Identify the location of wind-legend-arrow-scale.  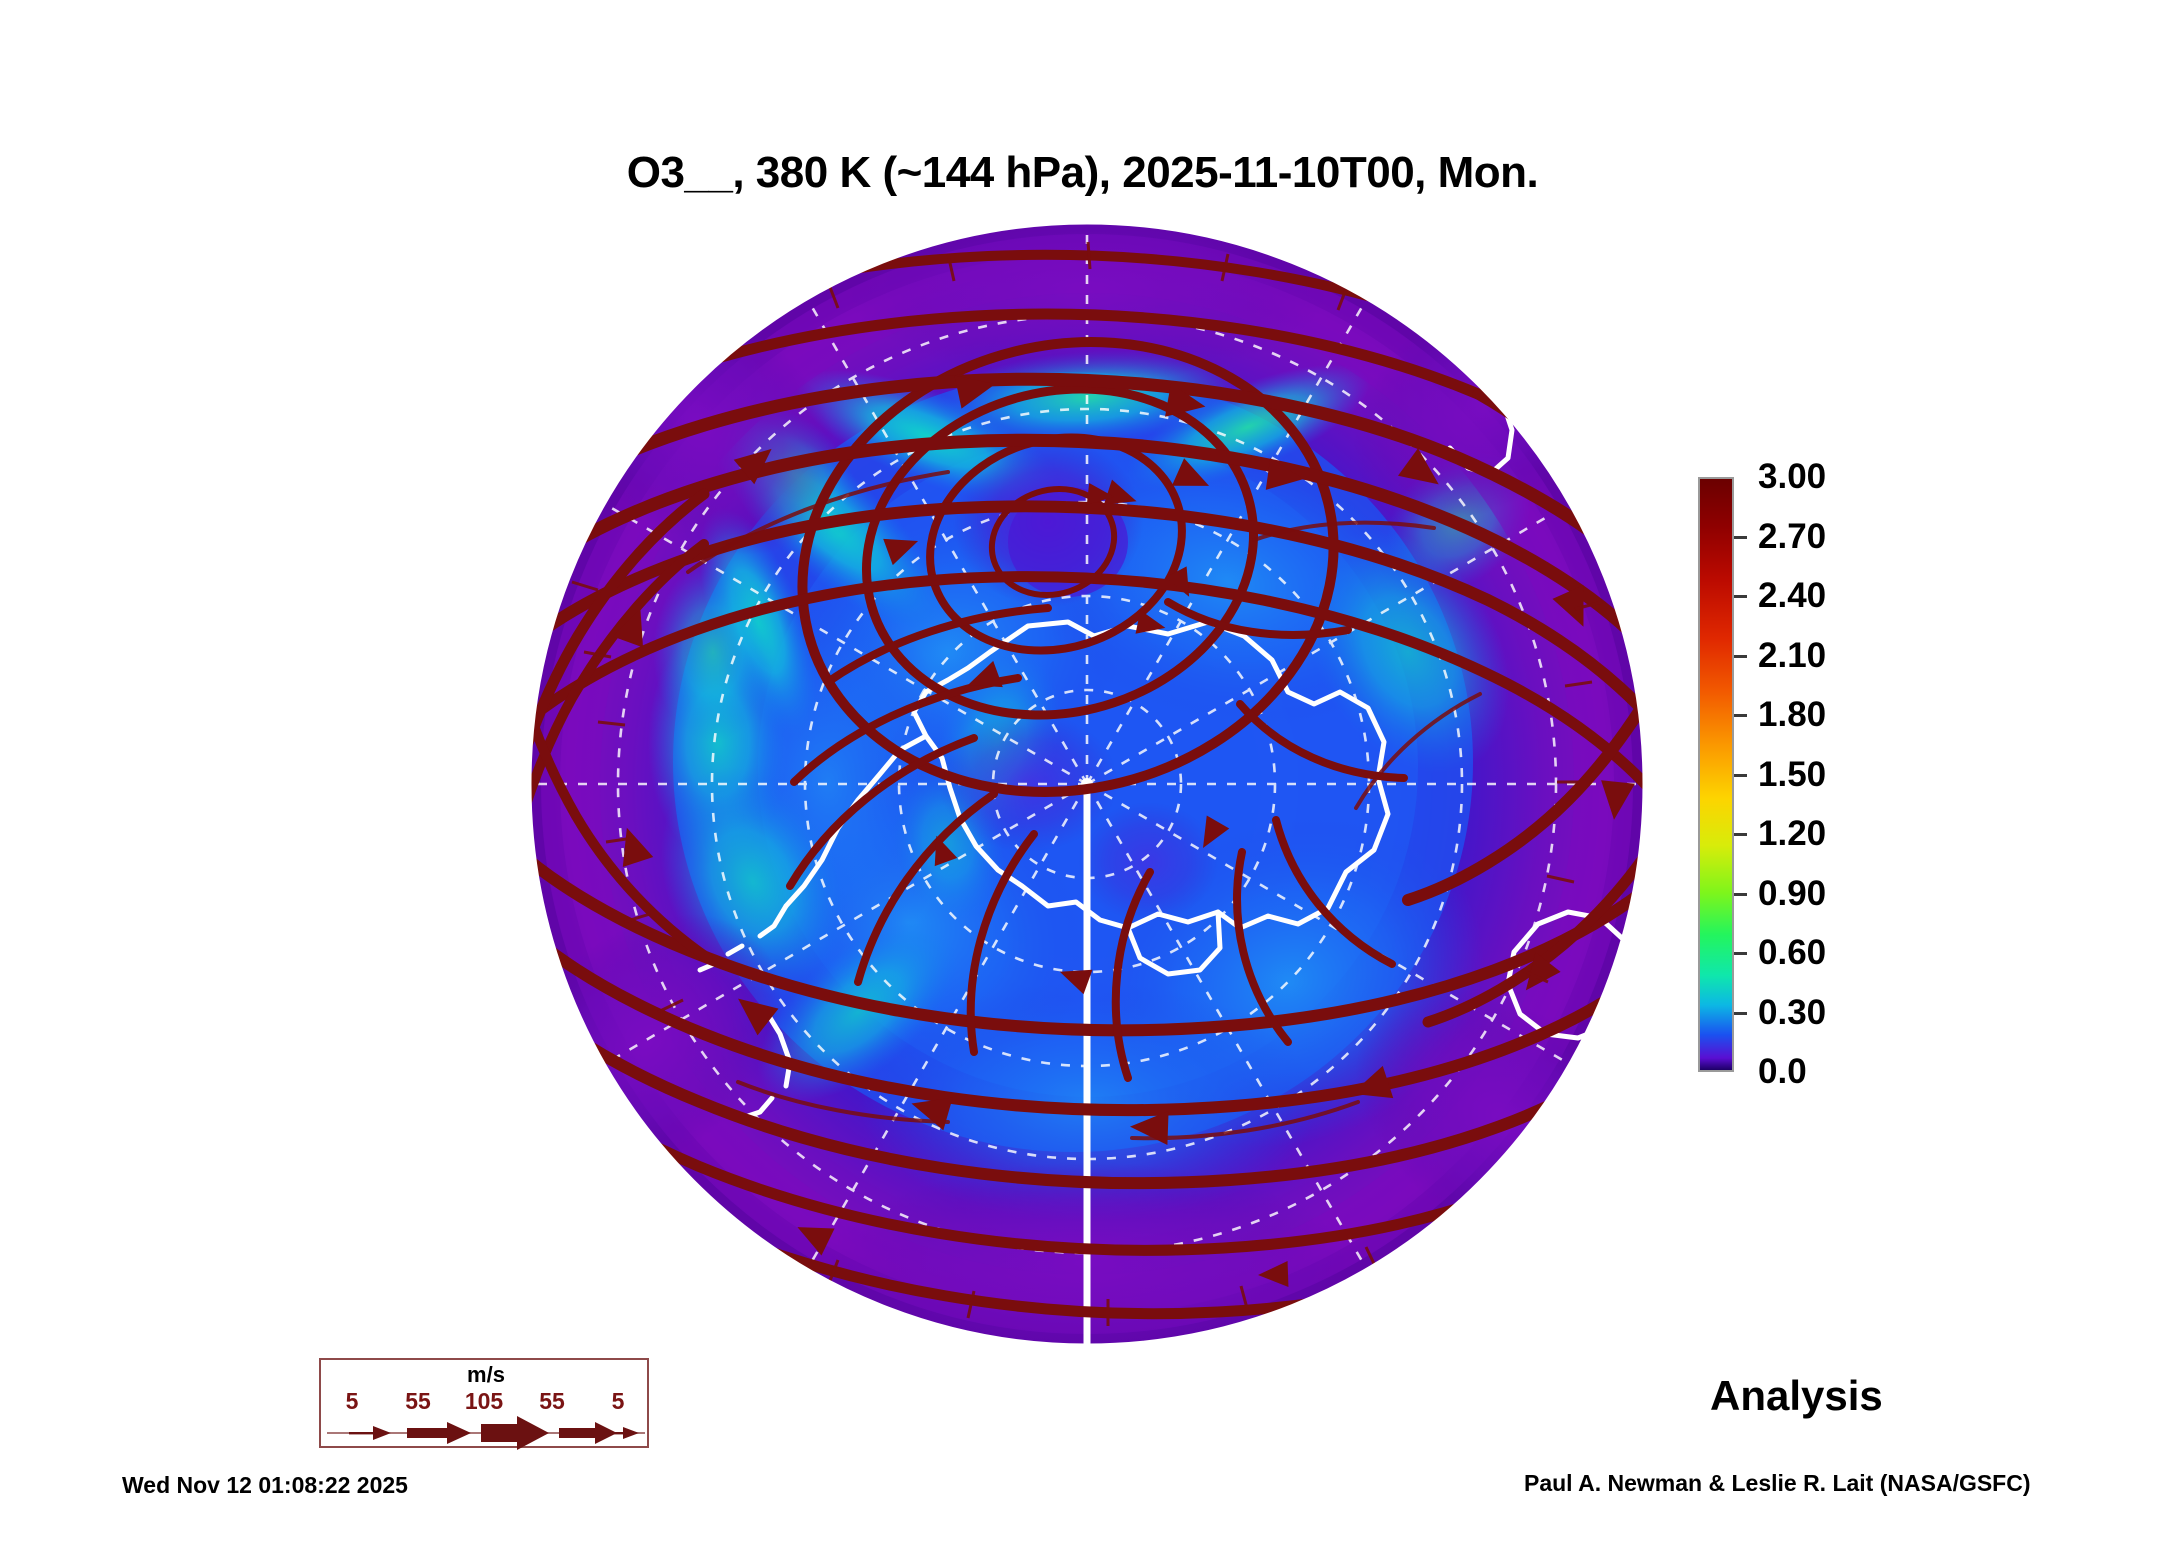
(486, 1433).